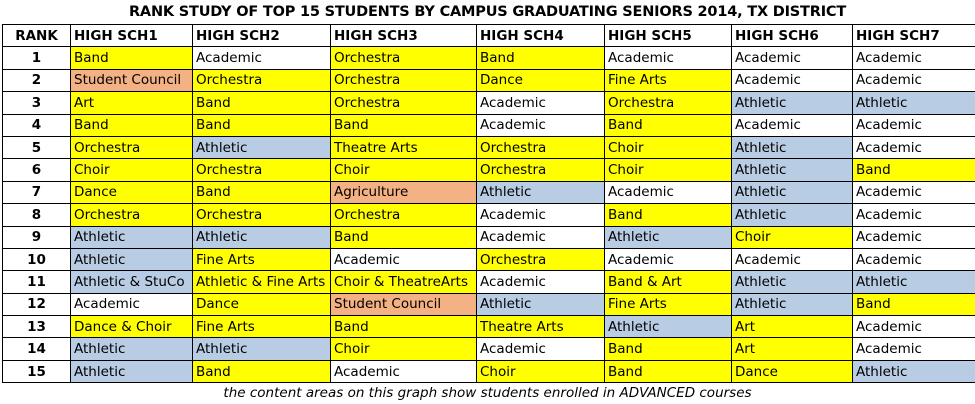  What do you see at coordinates (36, 58) in the screenshot?
I see `rank-cell: 1` at bounding box center [36, 58].